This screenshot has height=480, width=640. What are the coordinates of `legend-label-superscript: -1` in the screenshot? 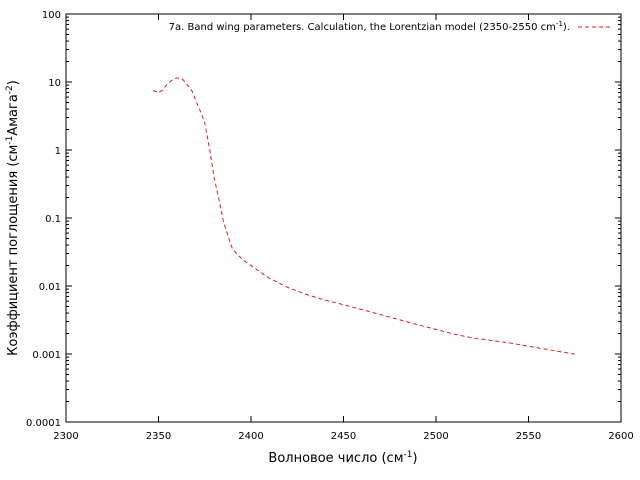 It's located at (559, 24).